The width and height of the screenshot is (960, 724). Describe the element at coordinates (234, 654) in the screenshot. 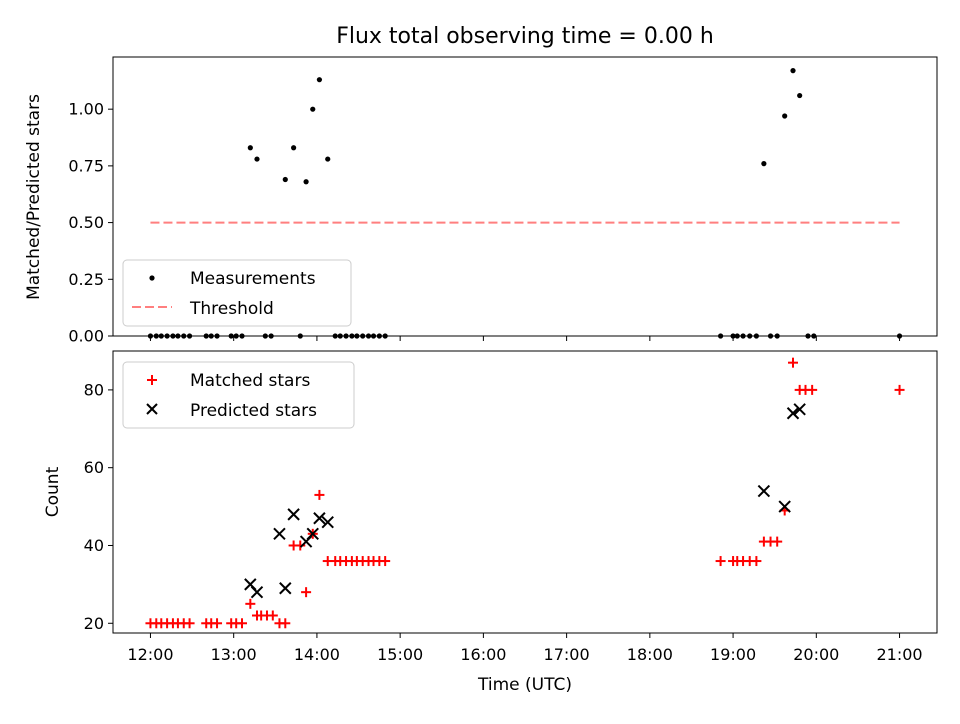

I see `bottom-x-tick-label: 13:00` at that location.